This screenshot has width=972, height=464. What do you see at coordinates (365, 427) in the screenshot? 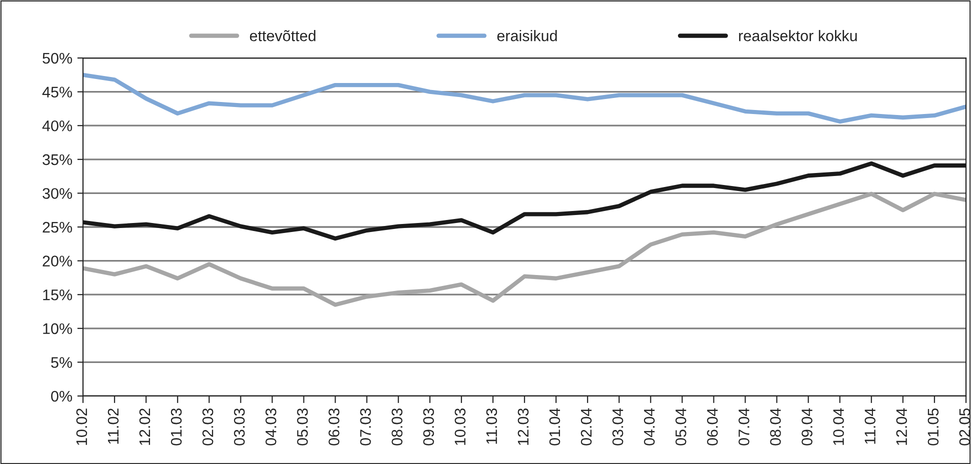
I see `x-tick-label: 07.03` at bounding box center [365, 427].